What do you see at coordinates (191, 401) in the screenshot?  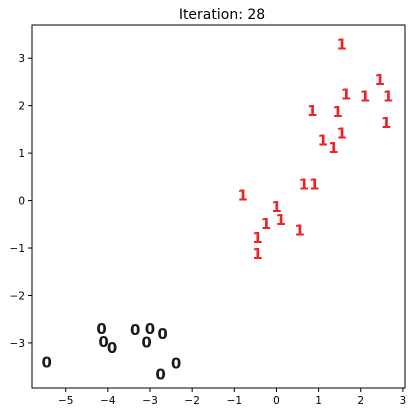 I see `x-tick-label: −2` at bounding box center [191, 401].